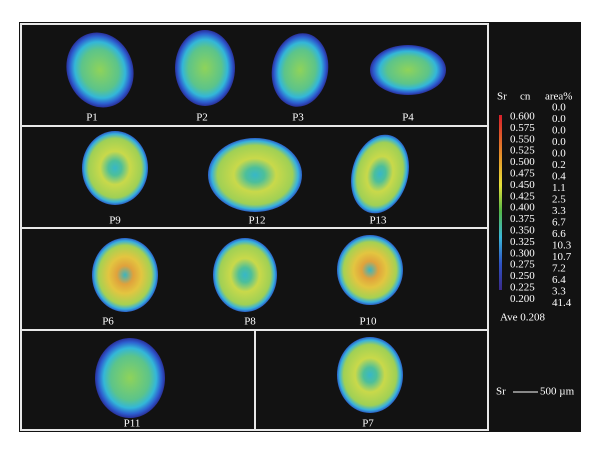  Describe the element at coordinates (202, 118) in the screenshot. I see `panel-label: P2` at that location.